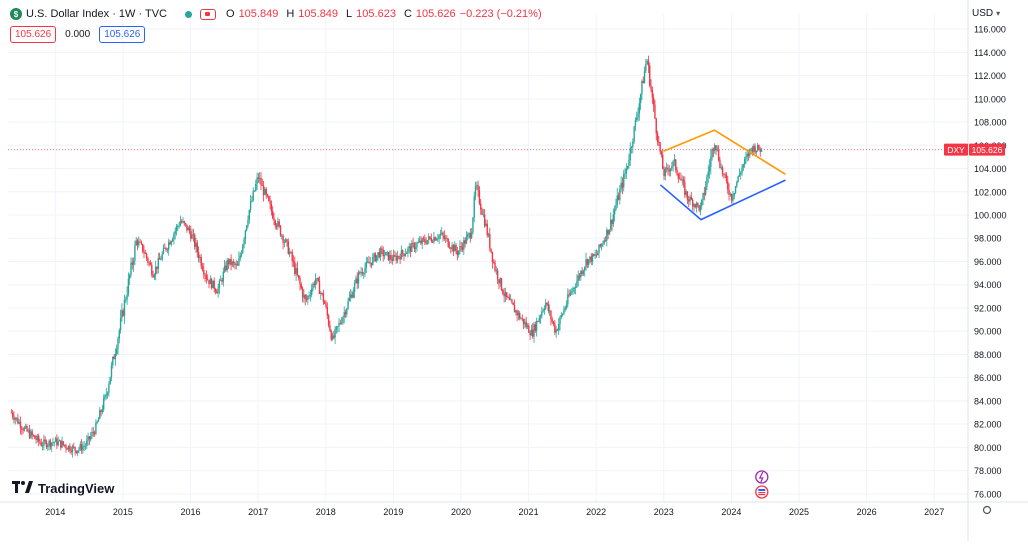 The image size is (1028, 546). Describe the element at coordinates (208, 14) in the screenshot. I see `visibility-icon` at that location.